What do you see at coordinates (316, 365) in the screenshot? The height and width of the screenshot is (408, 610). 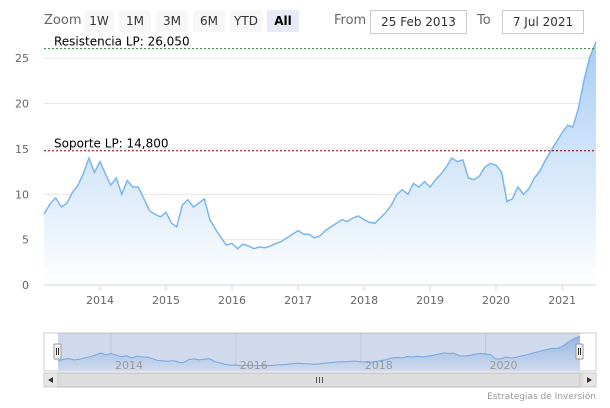 I see `navigator-x-axis: 2014 2016 2018 2020` at bounding box center [316, 365].